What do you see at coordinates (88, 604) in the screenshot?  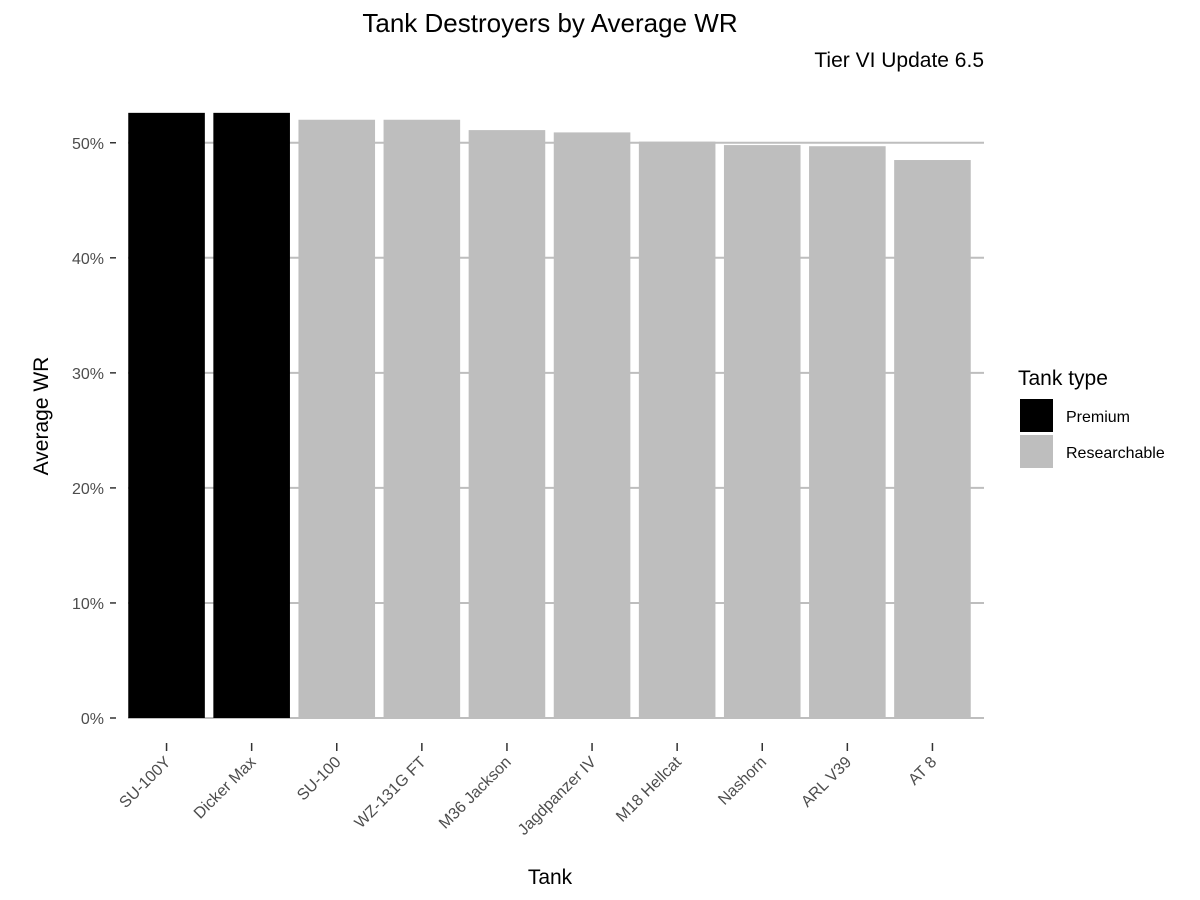 I see `y-tick-label: 10%` at bounding box center [88, 604].